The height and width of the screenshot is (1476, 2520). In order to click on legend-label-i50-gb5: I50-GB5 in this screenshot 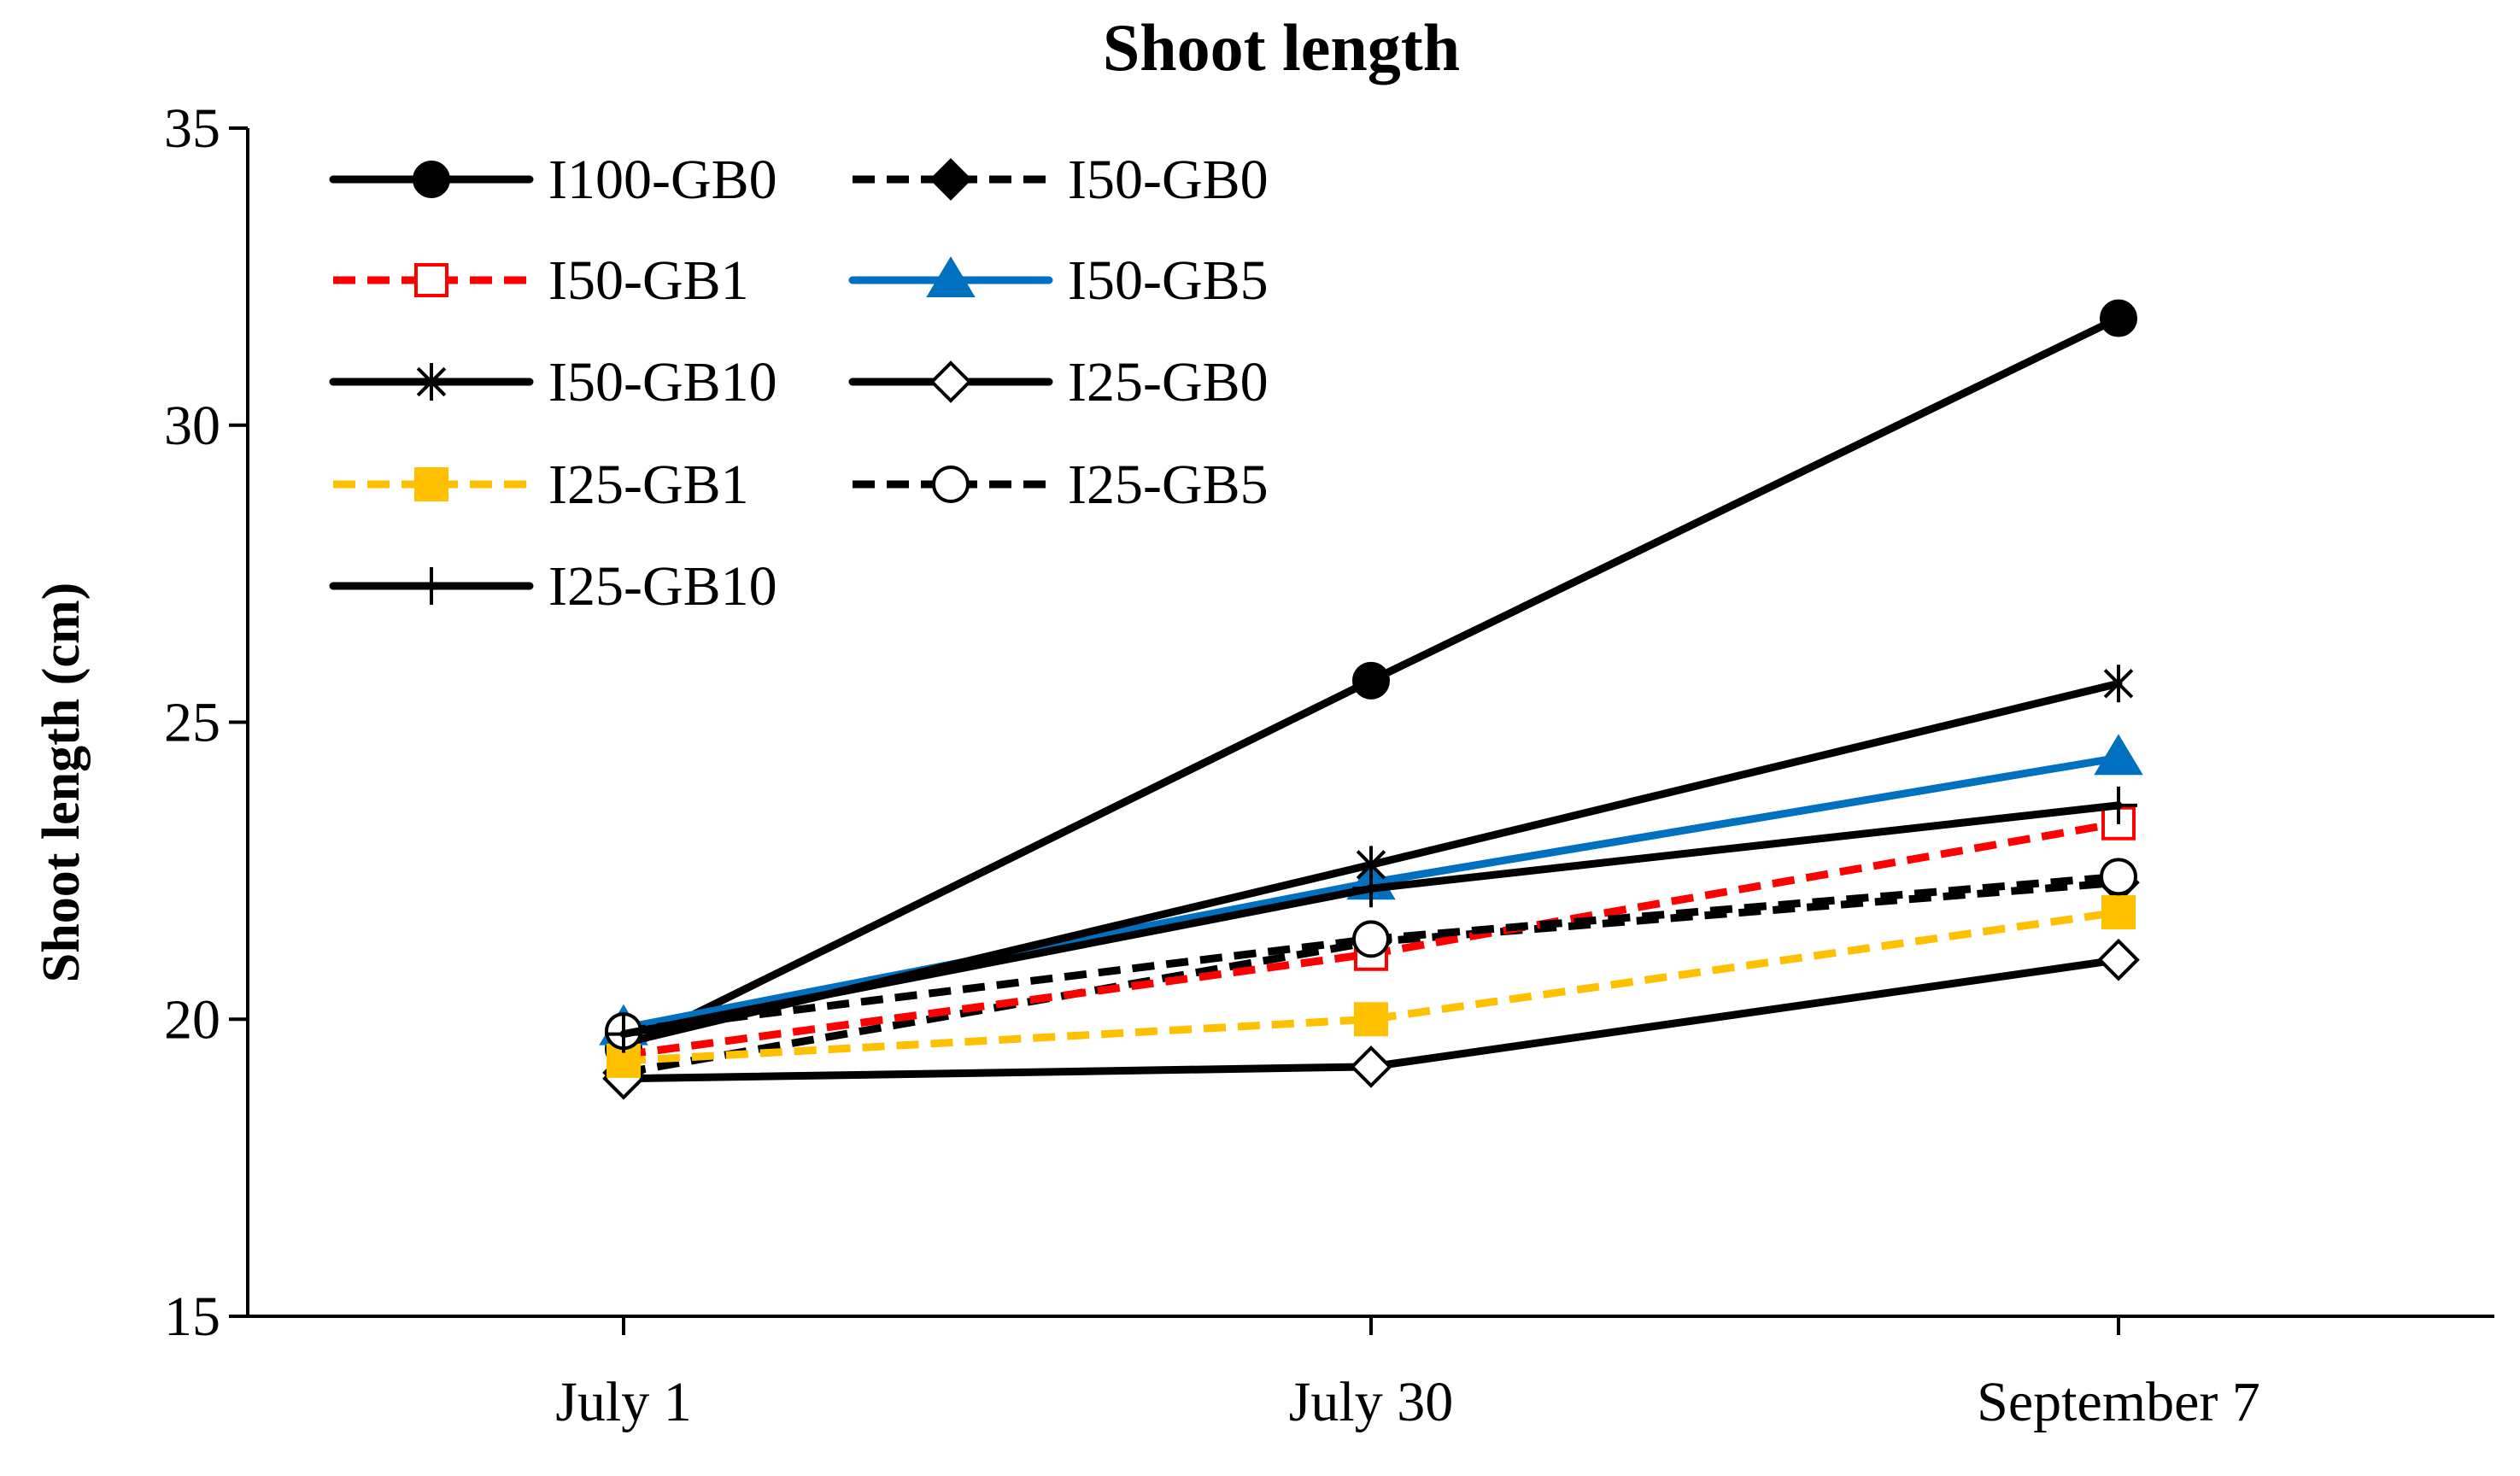, I will do `click(1168, 280)`.